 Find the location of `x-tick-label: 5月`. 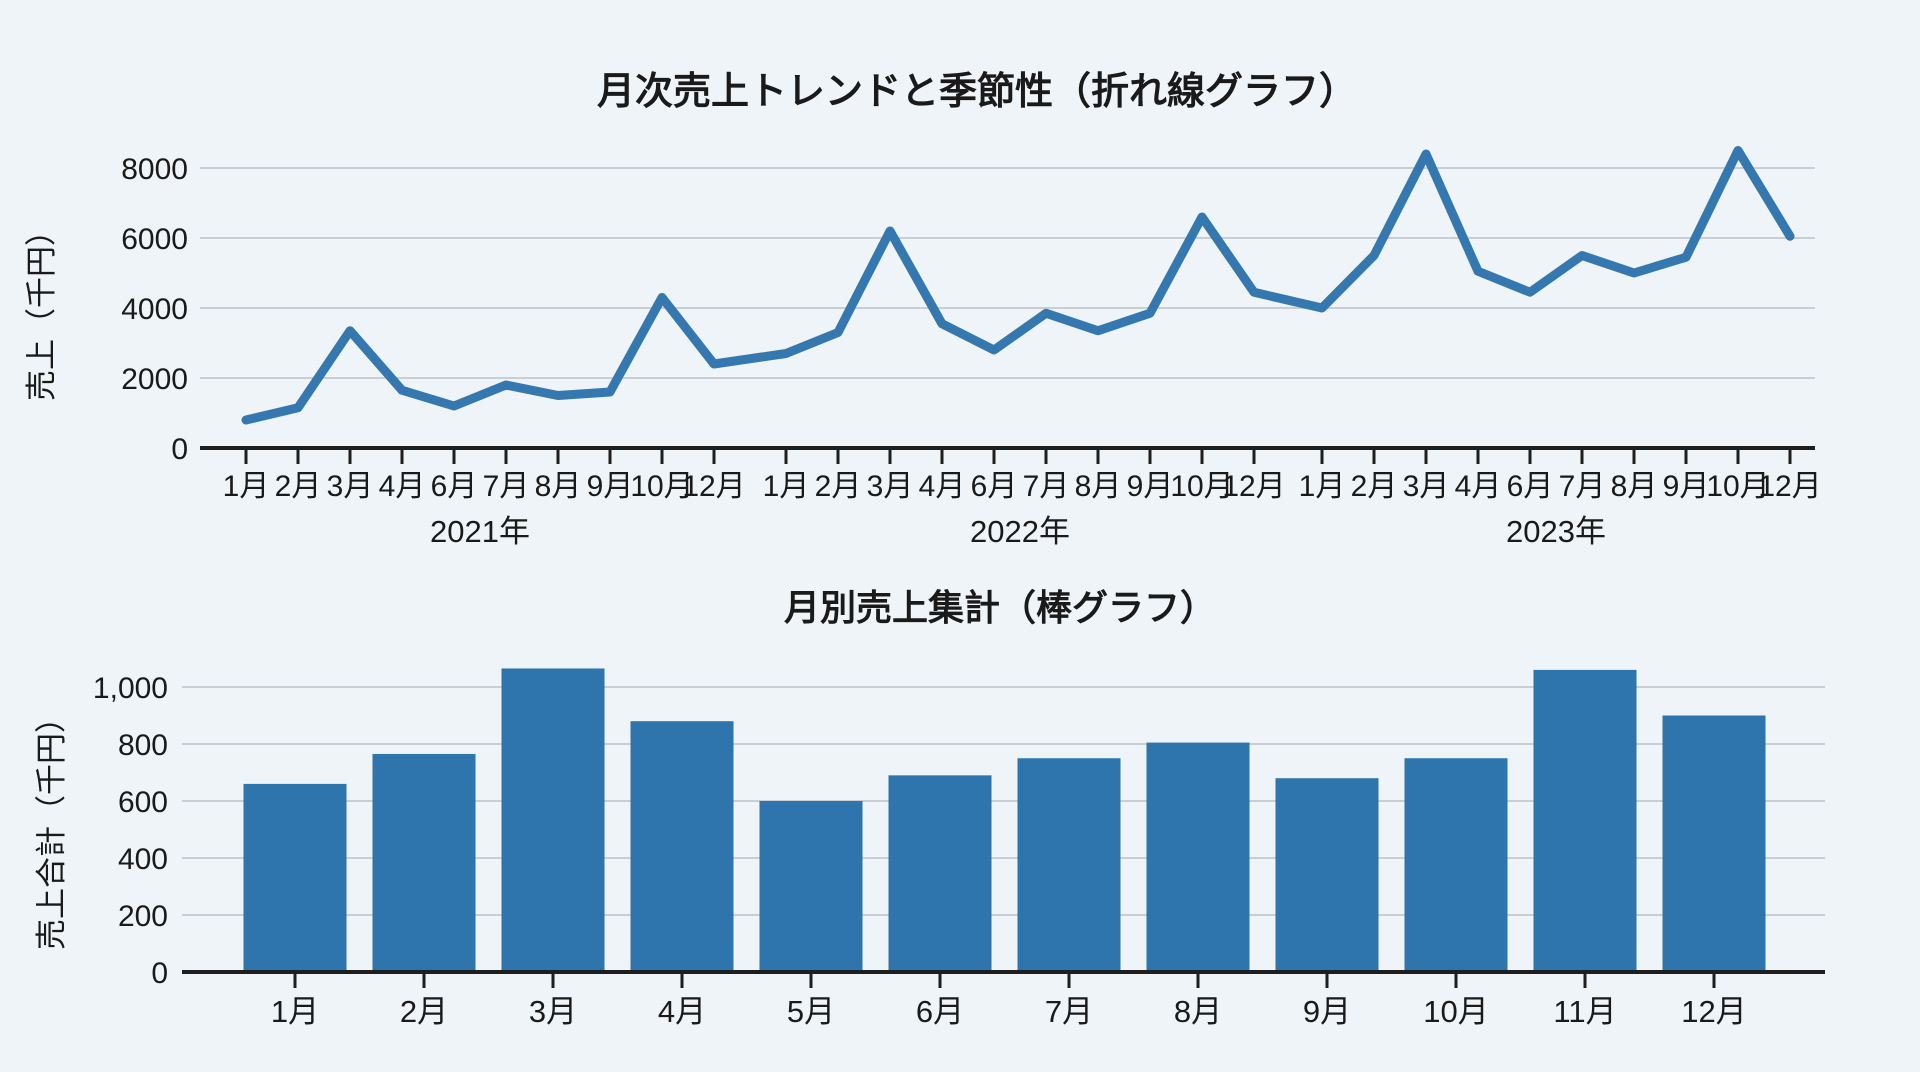

x-tick-label: 5月 is located at coordinates (811, 1011).